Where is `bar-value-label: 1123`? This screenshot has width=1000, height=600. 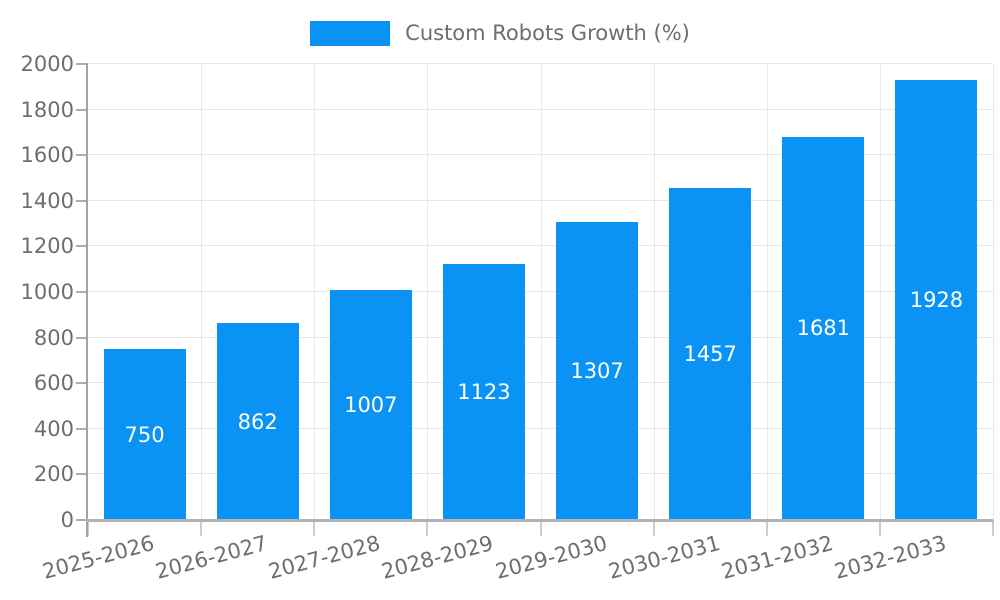
bar-value-label: 1123 is located at coordinates (484, 391).